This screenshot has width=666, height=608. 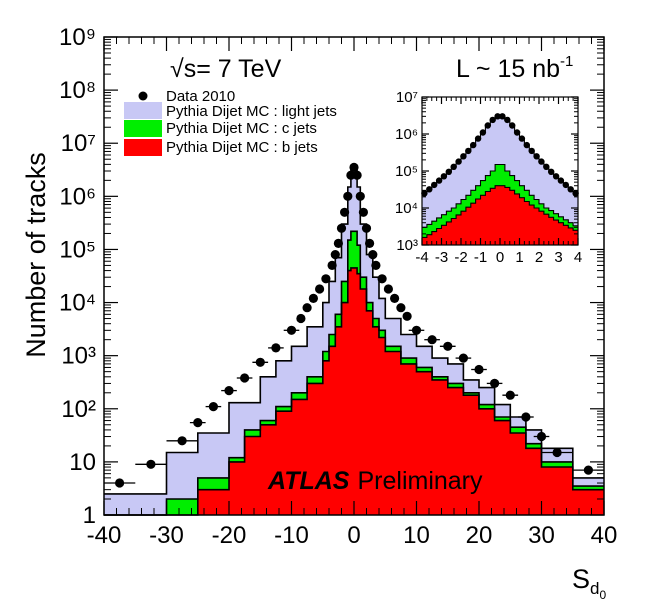 What do you see at coordinates (500, 195) in the screenshot?
I see `inset-outline-middle` at bounding box center [500, 195].